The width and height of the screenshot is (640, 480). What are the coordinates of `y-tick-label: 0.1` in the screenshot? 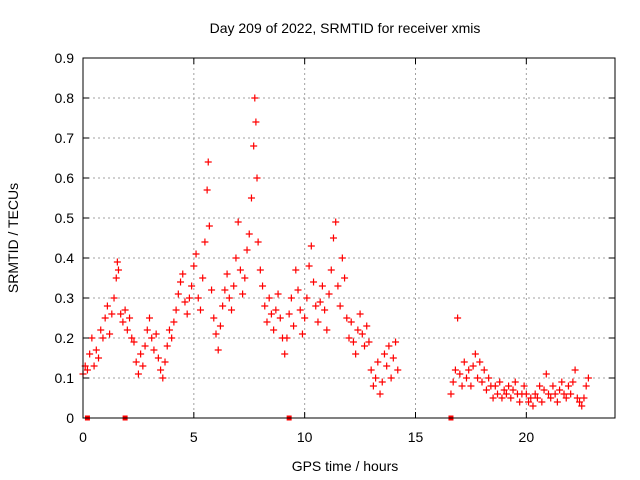 It's located at (65, 378).